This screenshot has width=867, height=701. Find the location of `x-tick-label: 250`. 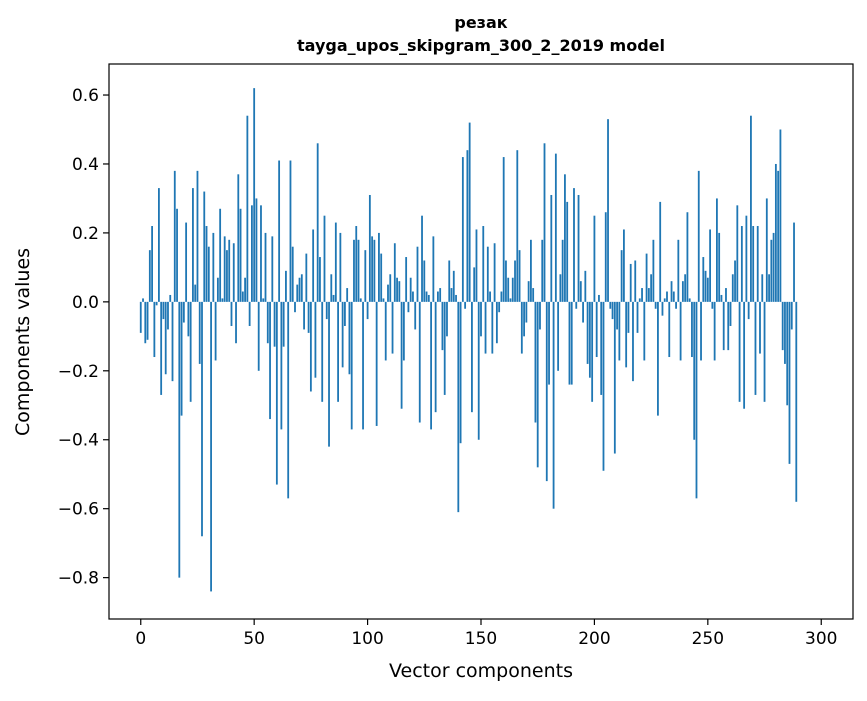

x-tick-label: 250 is located at coordinates (708, 639).